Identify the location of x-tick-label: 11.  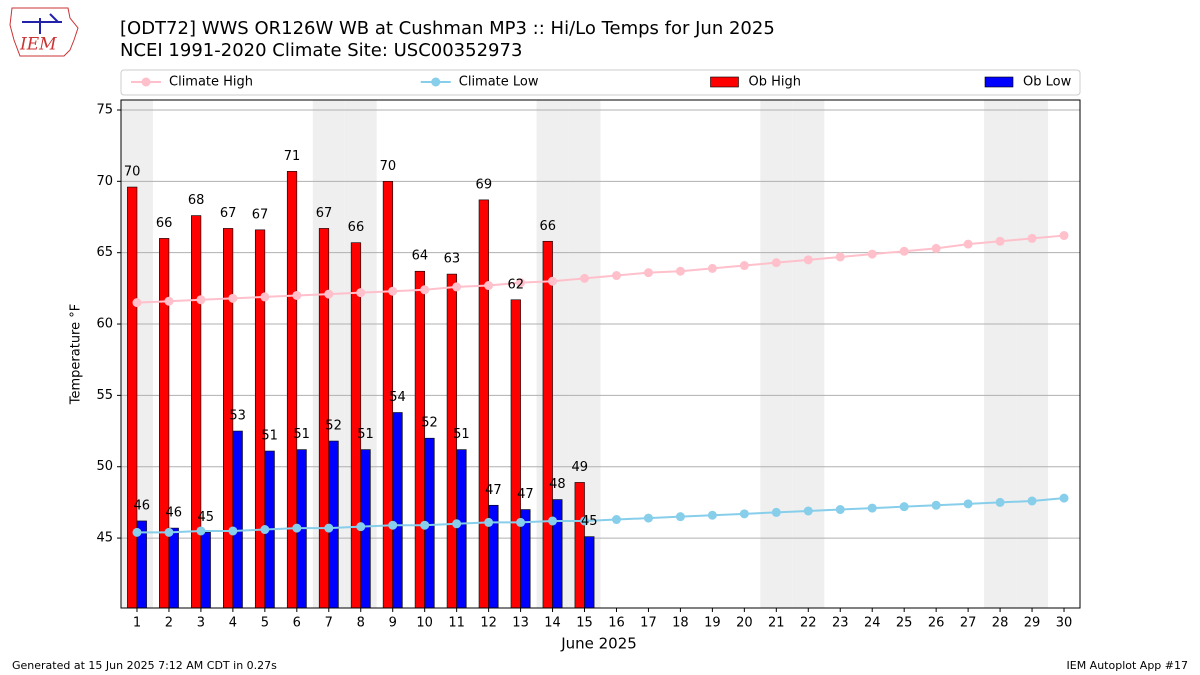
(456, 623).